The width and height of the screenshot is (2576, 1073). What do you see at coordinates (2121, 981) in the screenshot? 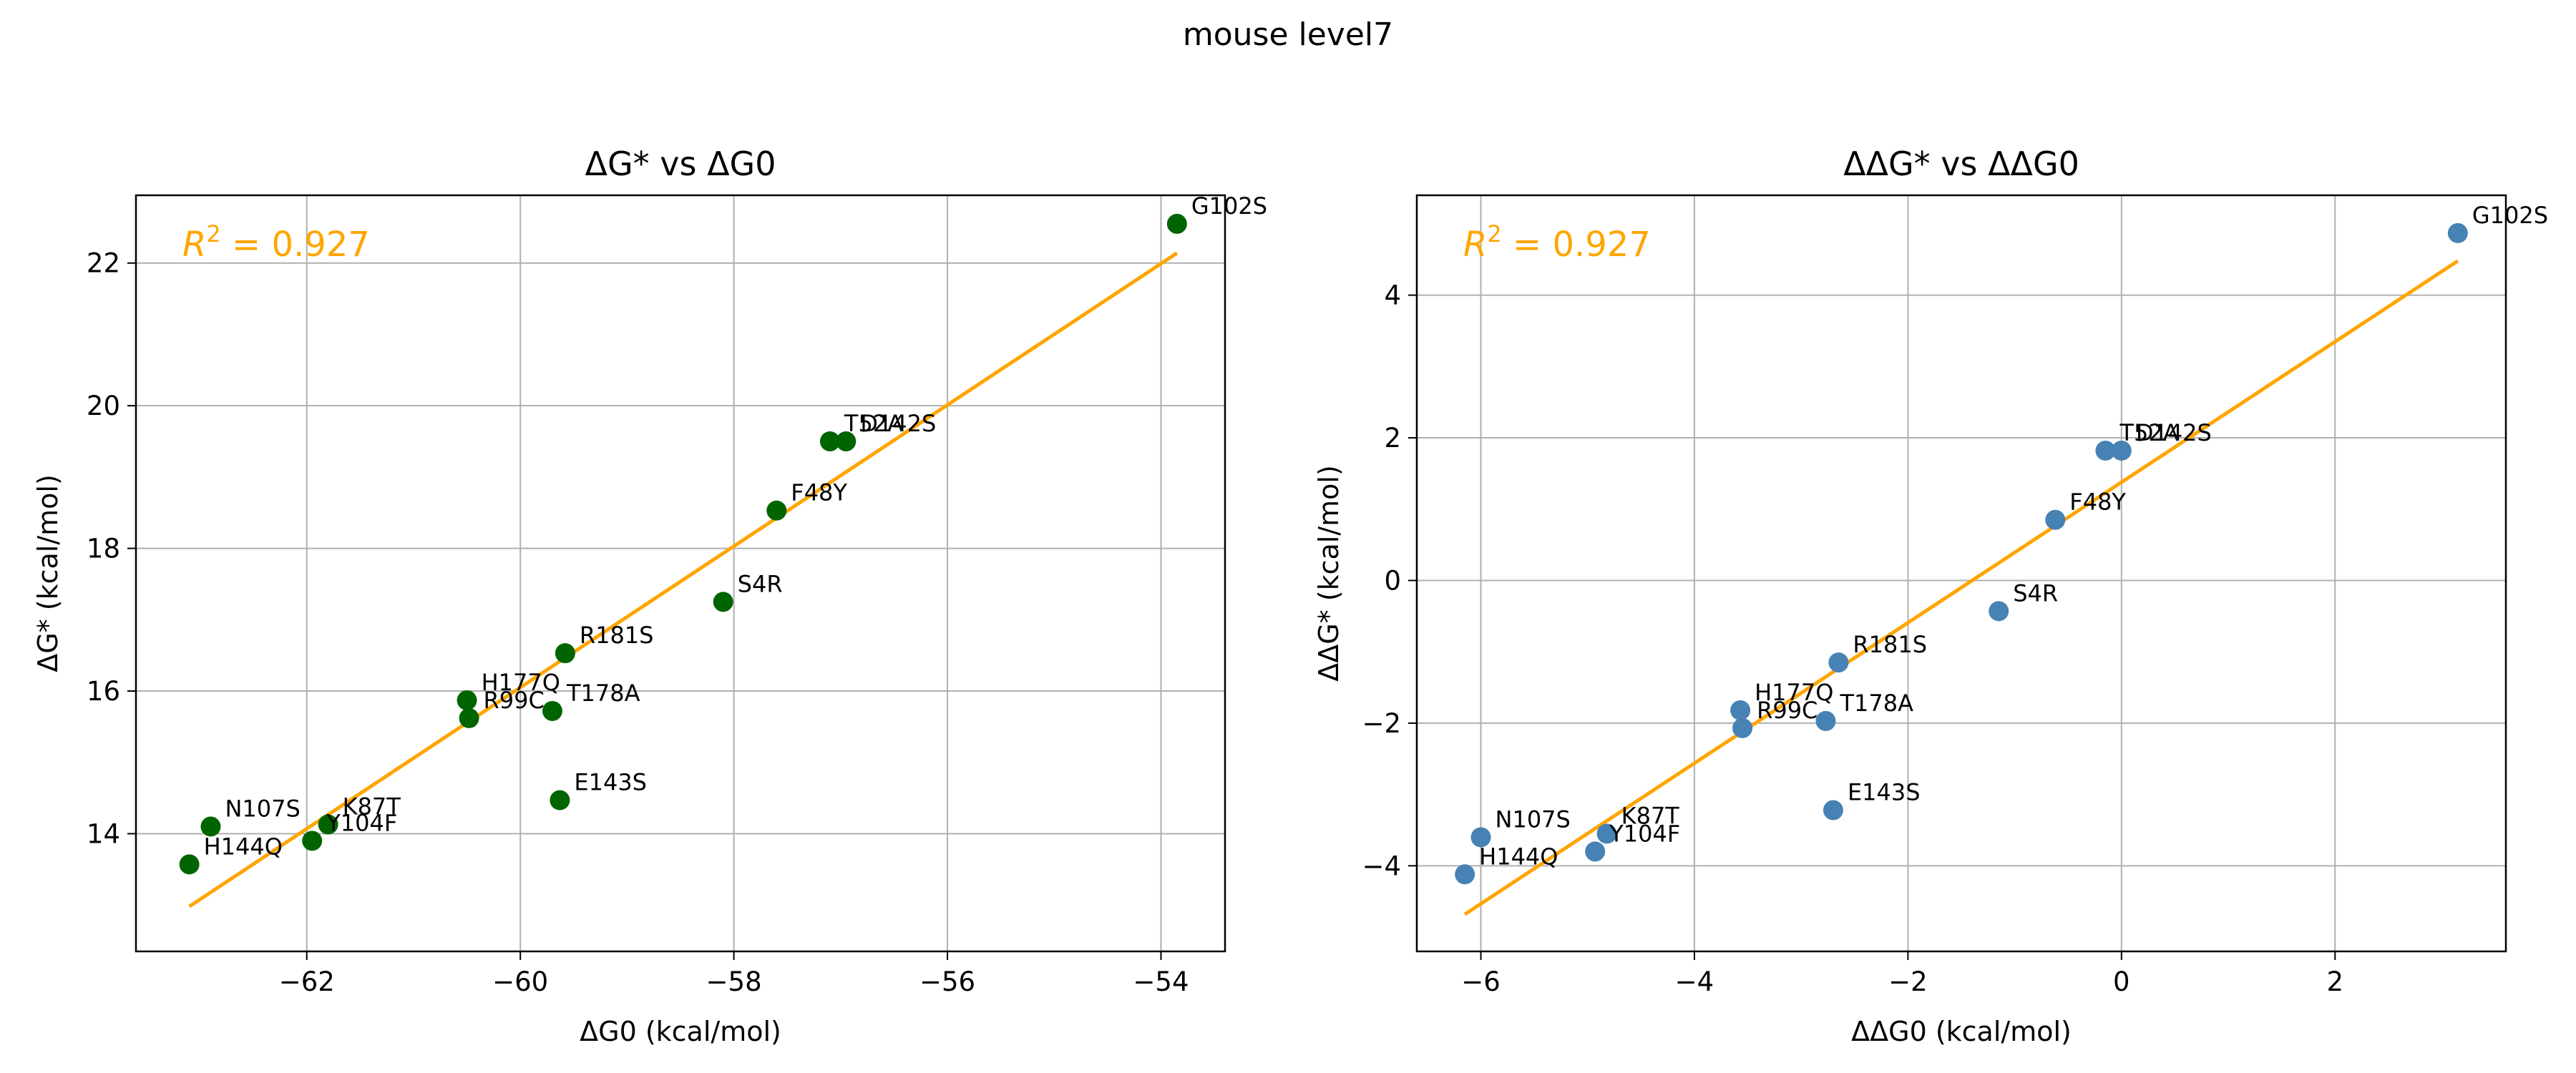
I see `x-tick-label: 0` at bounding box center [2121, 981].